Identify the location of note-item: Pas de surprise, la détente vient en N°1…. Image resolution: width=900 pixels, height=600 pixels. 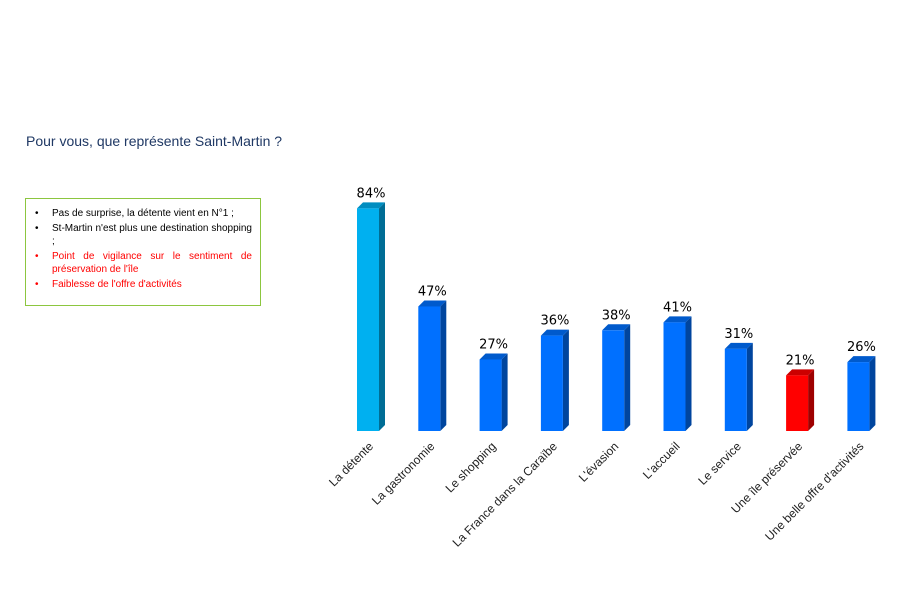
(143, 213).